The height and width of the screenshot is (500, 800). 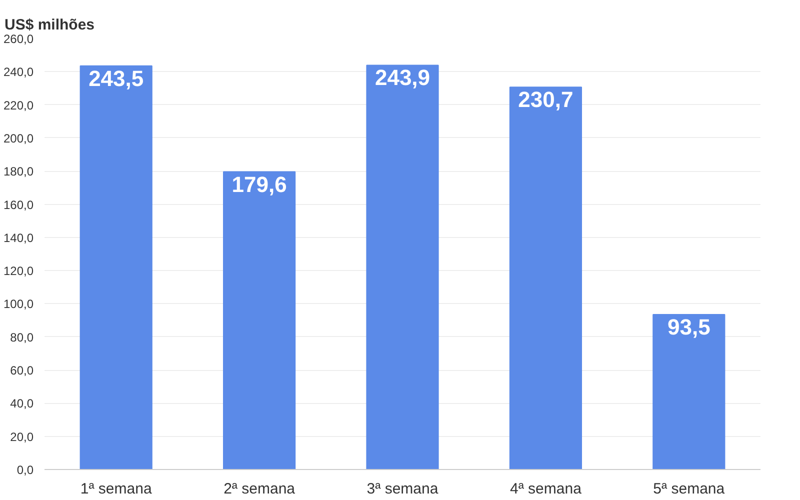 I want to click on x-tick-label: 3ª semana, so click(x=402, y=489).